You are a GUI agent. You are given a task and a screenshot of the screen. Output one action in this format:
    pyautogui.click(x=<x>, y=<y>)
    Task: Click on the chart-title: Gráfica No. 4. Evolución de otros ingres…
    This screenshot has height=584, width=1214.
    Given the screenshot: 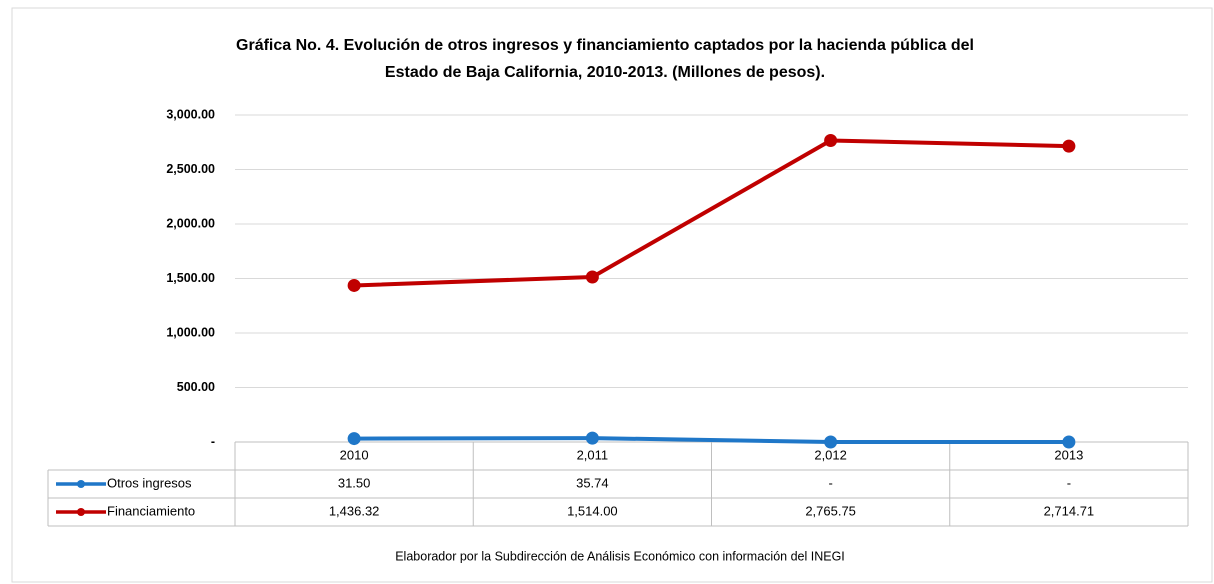 What is the action you would take?
    pyautogui.click(x=605, y=45)
    